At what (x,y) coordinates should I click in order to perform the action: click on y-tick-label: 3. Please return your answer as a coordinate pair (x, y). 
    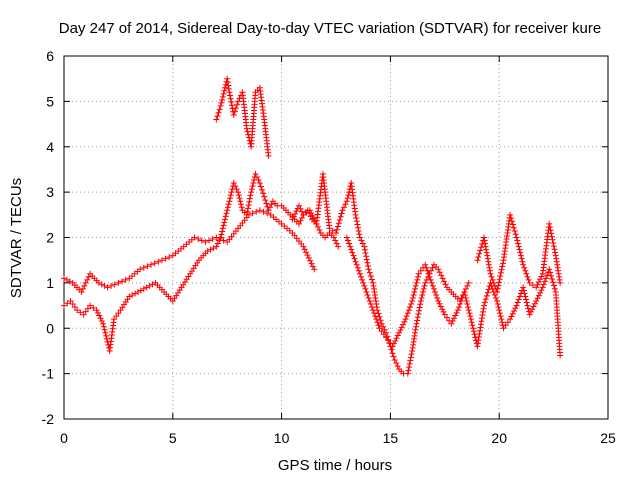
    Looking at the image, I should click on (50, 192).